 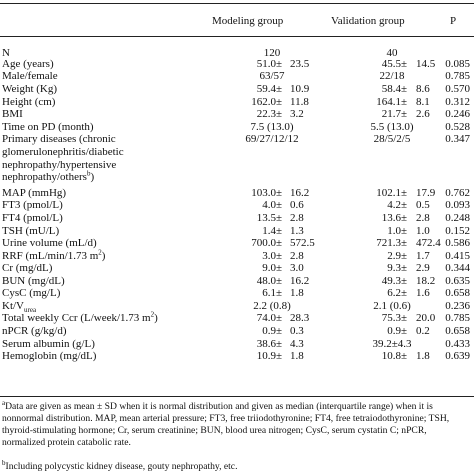 I want to click on row-label: TSH (mU/L), so click(x=30, y=231).